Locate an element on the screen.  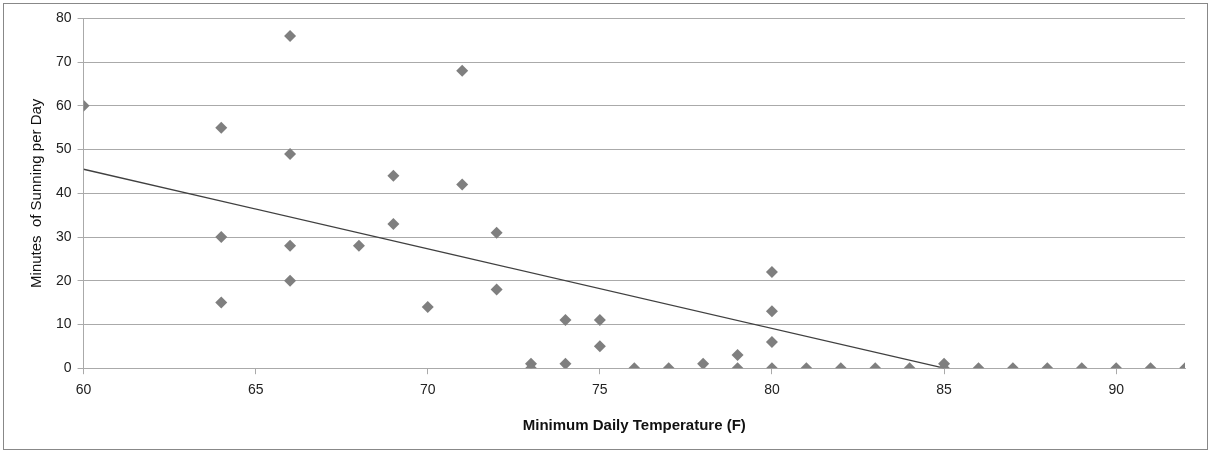
y-tick-label: 10 is located at coordinates (63, 323).